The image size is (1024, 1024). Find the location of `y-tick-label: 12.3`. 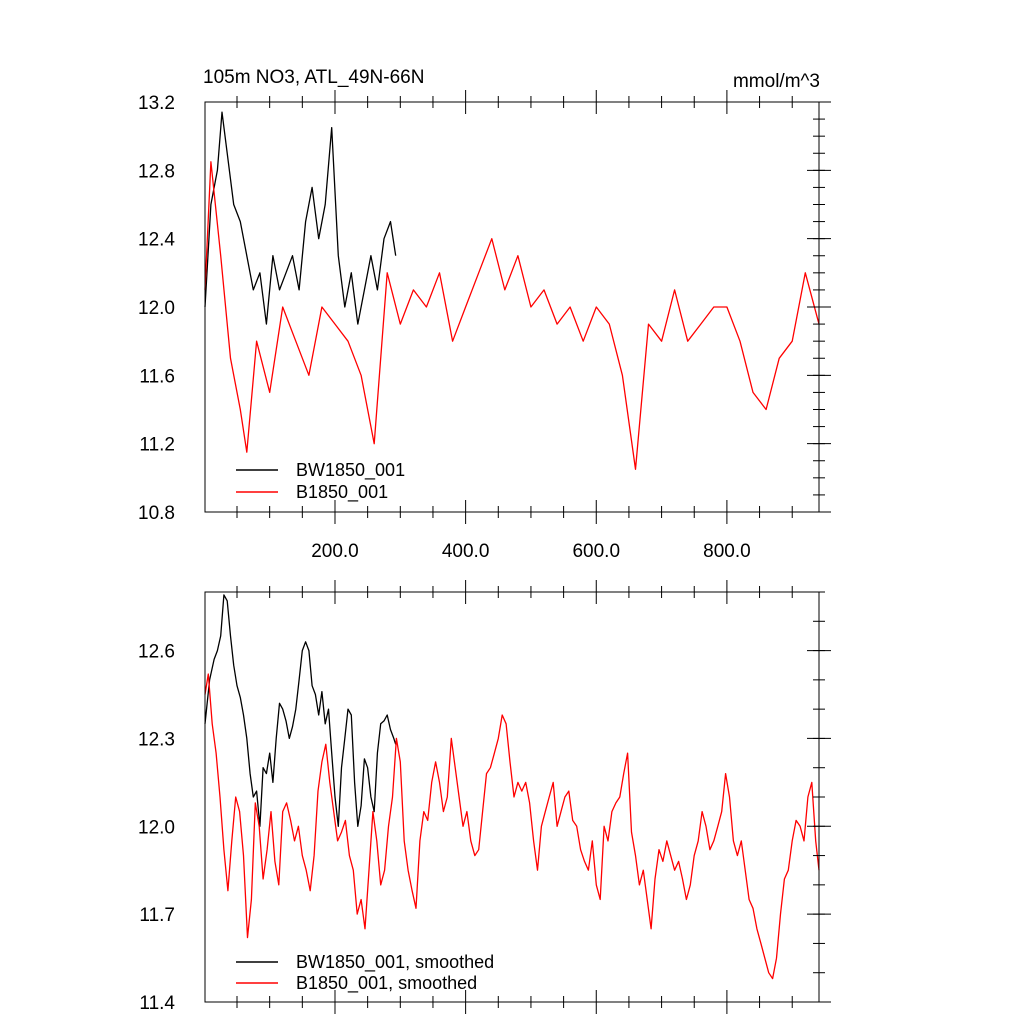

y-tick-label: 12.3 is located at coordinates (156, 739).